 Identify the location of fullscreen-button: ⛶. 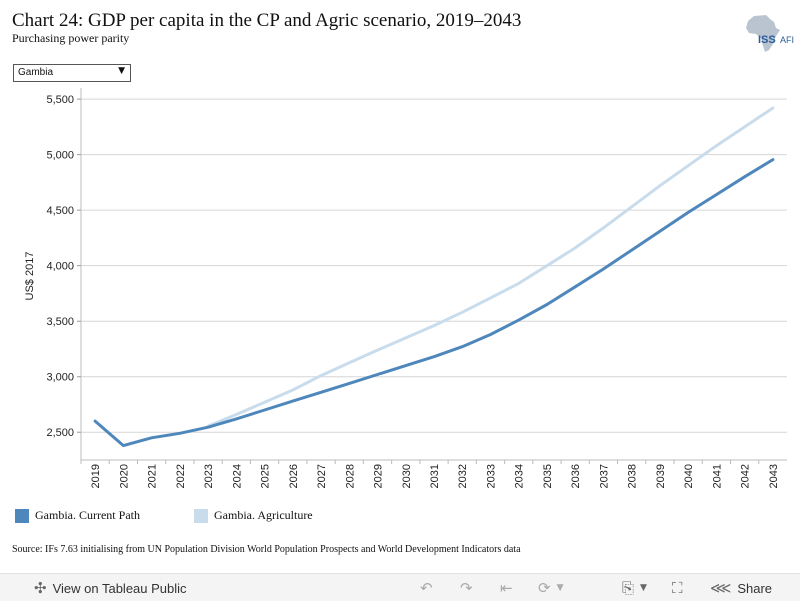
(677, 588).